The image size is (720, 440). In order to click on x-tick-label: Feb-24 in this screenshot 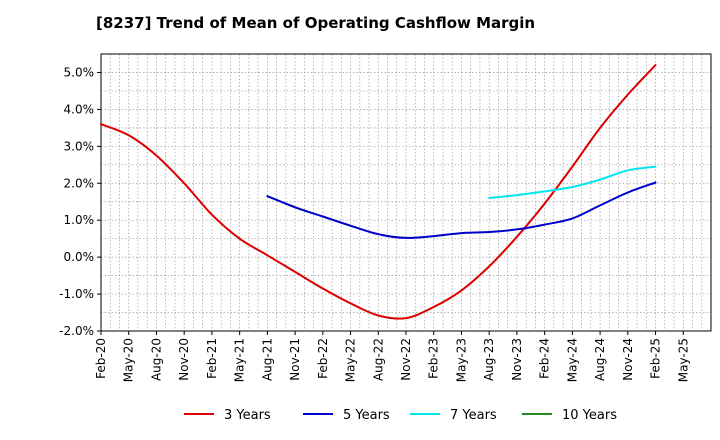, I will do `click(545, 358)`.